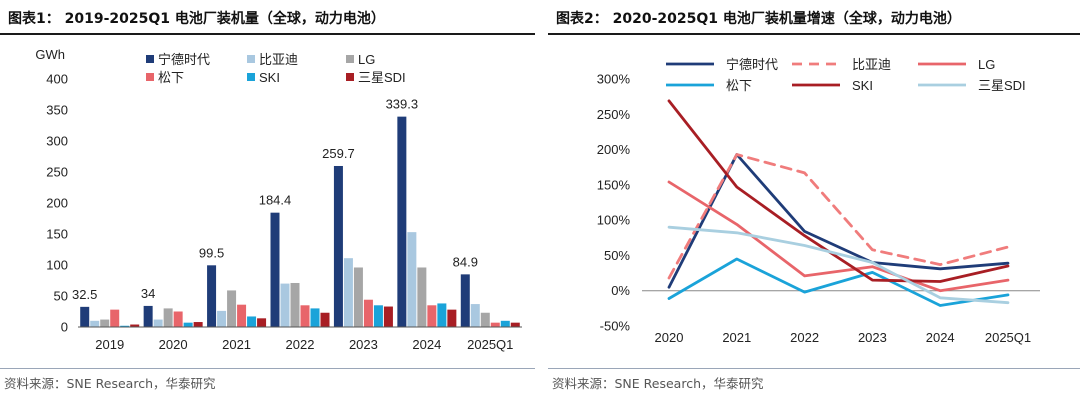 The image size is (1080, 401). What do you see at coordinates (614, 114) in the screenshot?
I see `y-tick-label: 250%` at bounding box center [614, 114].